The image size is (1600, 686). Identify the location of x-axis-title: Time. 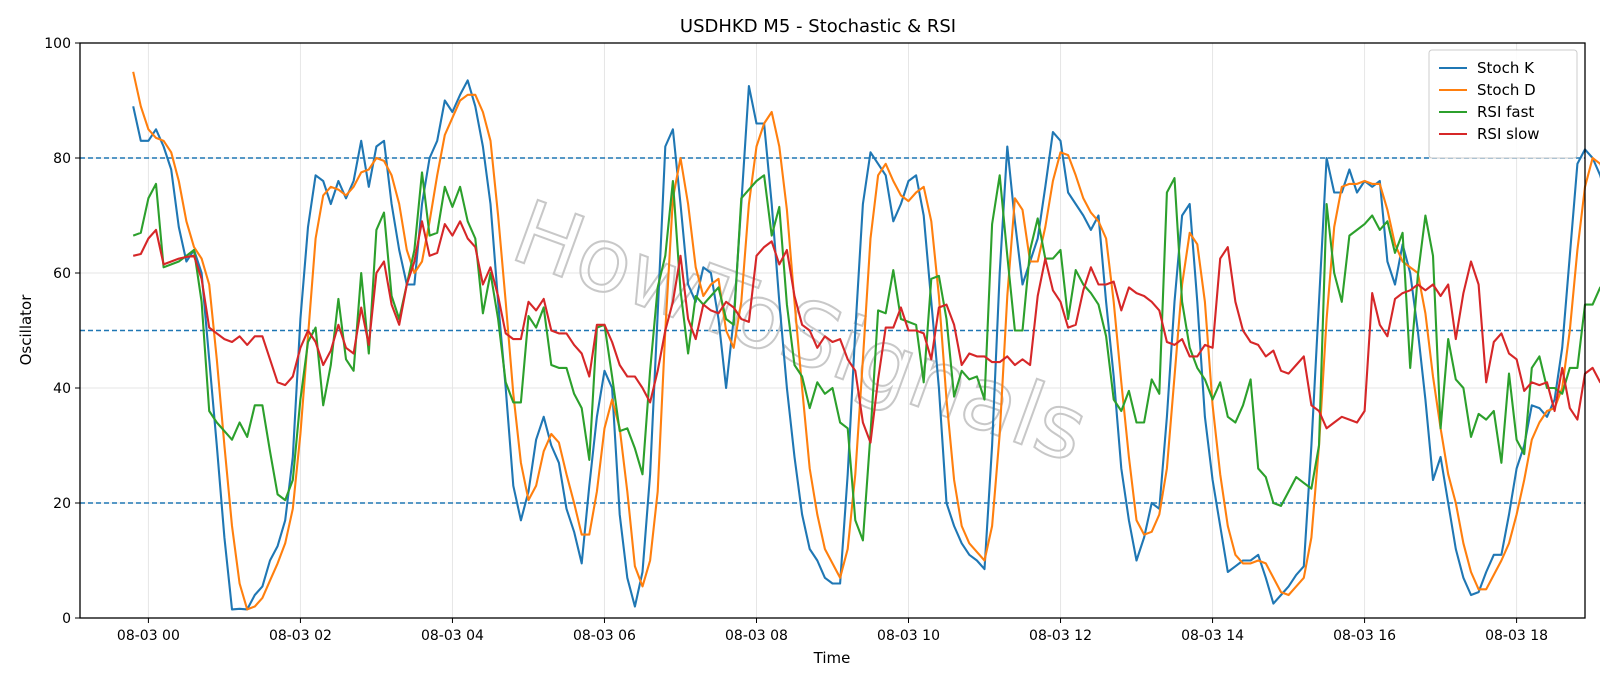
(832, 658).